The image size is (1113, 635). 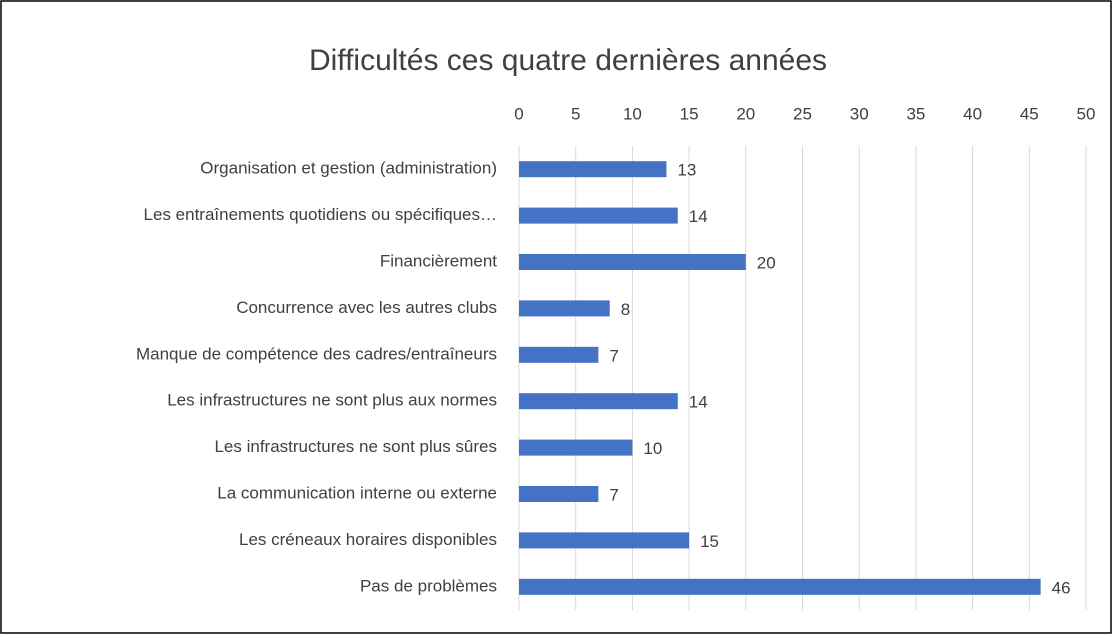 What do you see at coordinates (766, 262) in the screenshot?
I see `data-label: 20` at bounding box center [766, 262].